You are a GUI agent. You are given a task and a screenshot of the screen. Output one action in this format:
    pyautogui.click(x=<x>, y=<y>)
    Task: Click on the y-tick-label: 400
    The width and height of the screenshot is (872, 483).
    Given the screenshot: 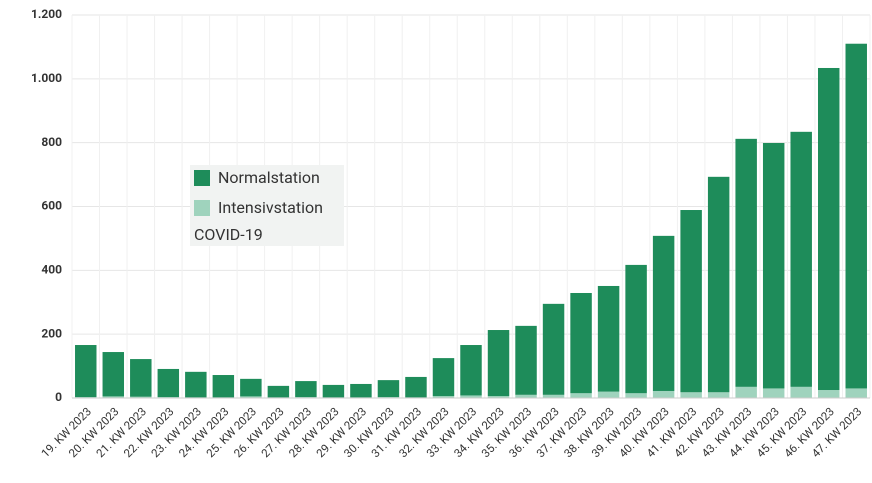 What is the action you would take?
    pyautogui.click(x=51, y=270)
    